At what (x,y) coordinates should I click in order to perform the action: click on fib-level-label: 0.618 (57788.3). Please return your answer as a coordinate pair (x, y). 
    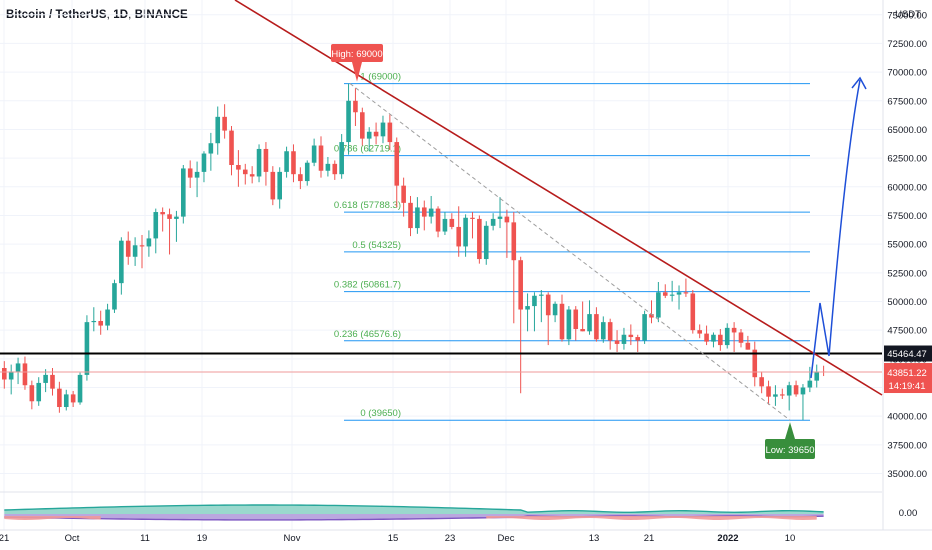
    Looking at the image, I should click on (367, 205).